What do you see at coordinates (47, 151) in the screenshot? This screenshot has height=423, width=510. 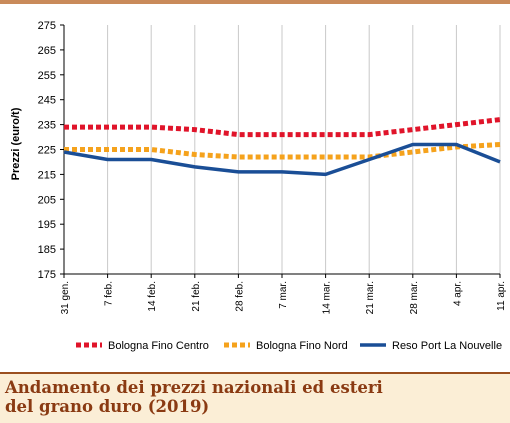 I see `y-tick-label: 225` at bounding box center [47, 151].